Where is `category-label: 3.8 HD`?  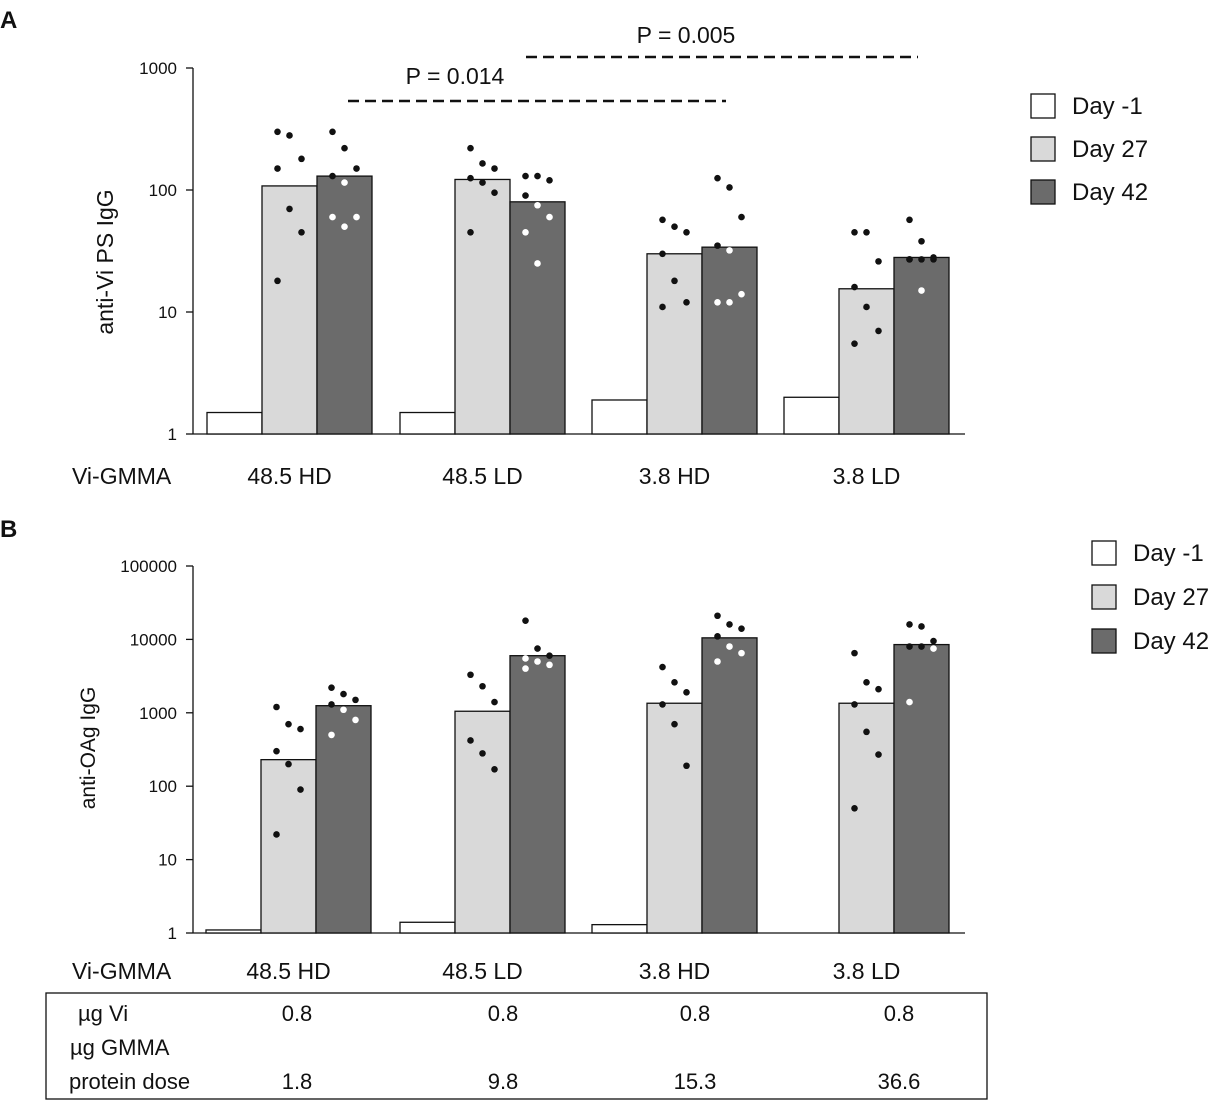
category-label: 3.8 HD is located at coordinates (675, 476).